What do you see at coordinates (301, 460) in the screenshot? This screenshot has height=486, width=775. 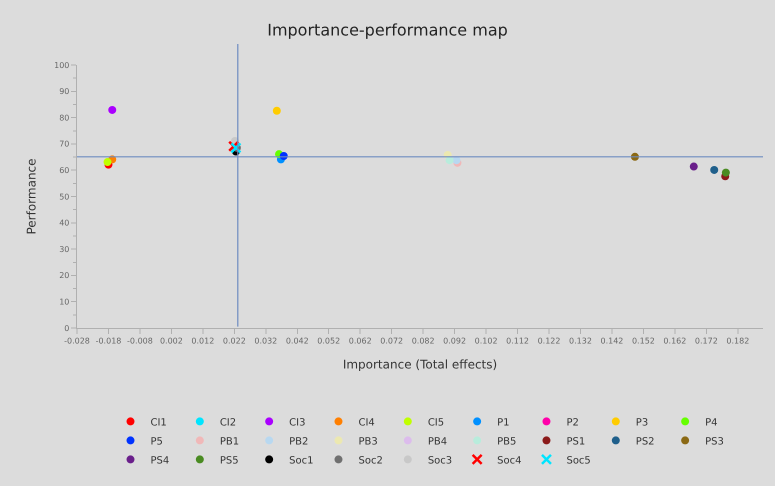 I see `legend-label: Soc1` at bounding box center [301, 460].